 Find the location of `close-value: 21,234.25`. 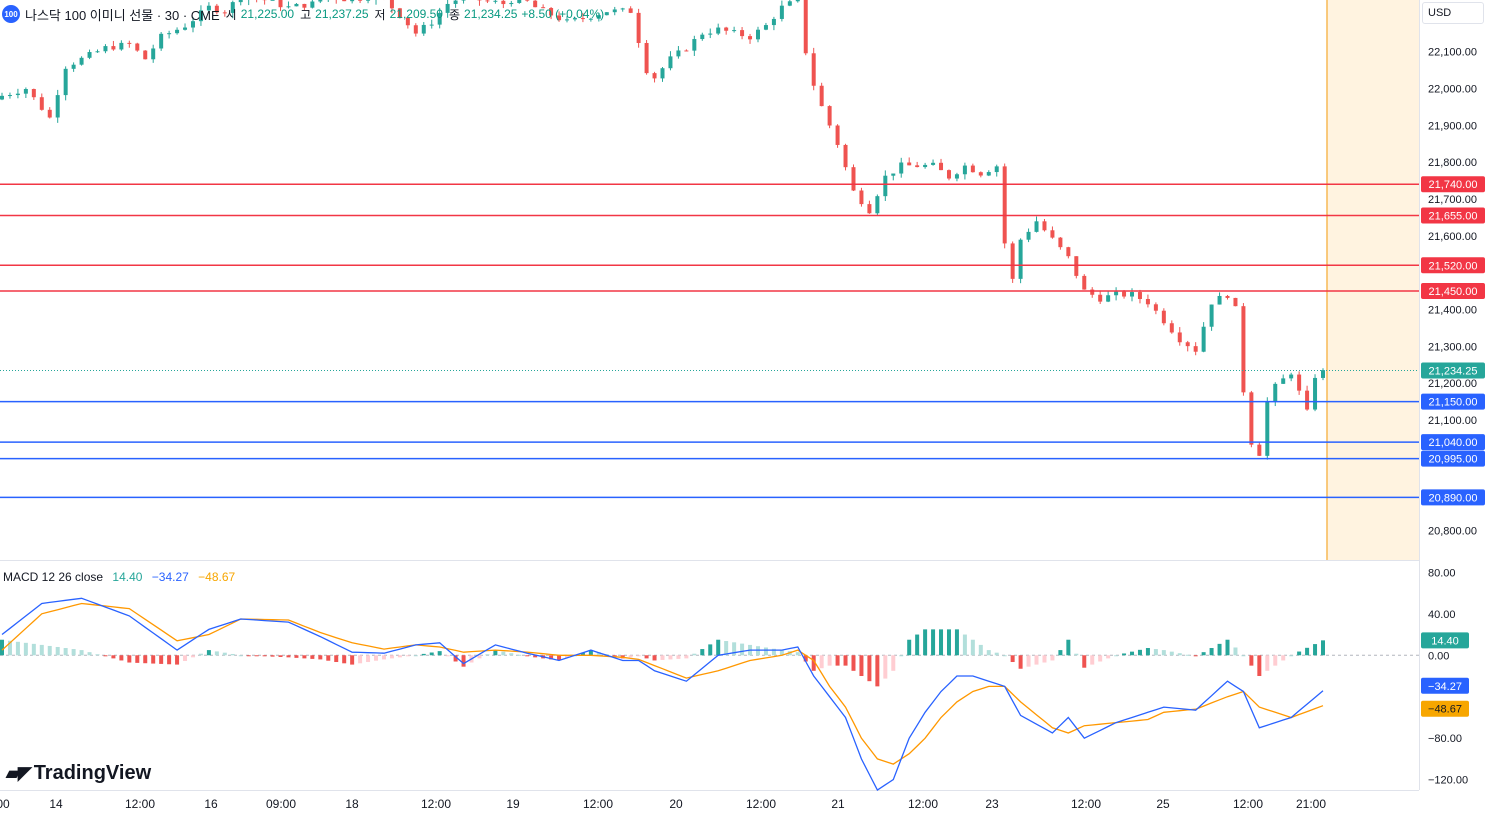

close-value: 21,234.25 is located at coordinates (491, 14).